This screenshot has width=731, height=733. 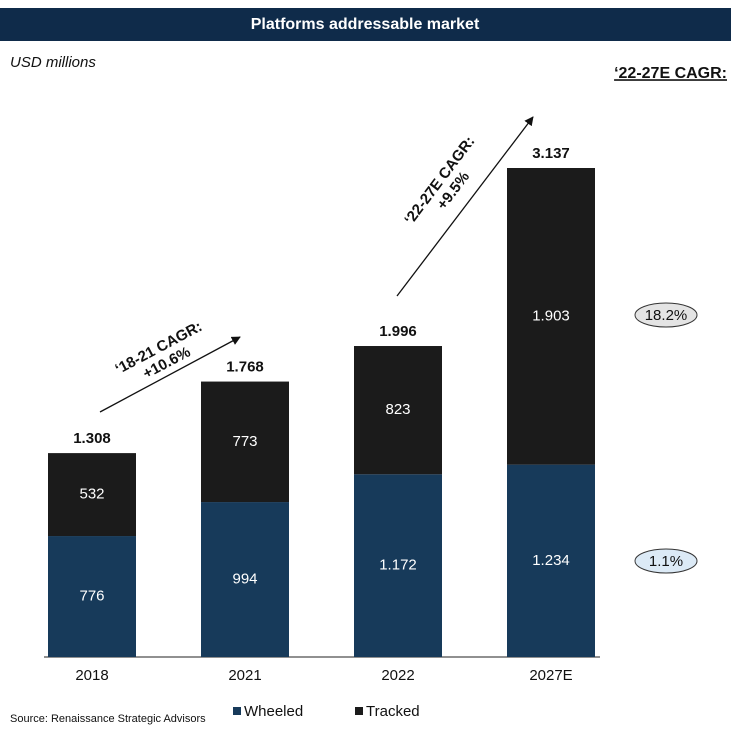 I want to click on source: Source: Renaissance Strategic Advisors, so click(x=108, y=719).